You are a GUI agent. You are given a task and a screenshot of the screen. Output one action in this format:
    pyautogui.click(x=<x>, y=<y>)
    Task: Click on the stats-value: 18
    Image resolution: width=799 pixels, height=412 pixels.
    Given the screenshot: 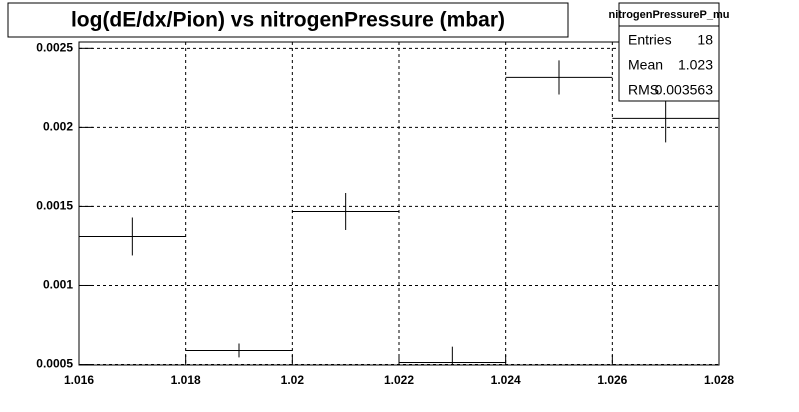 What is the action you would take?
    pyautogui.click(x=705, y=40)
    